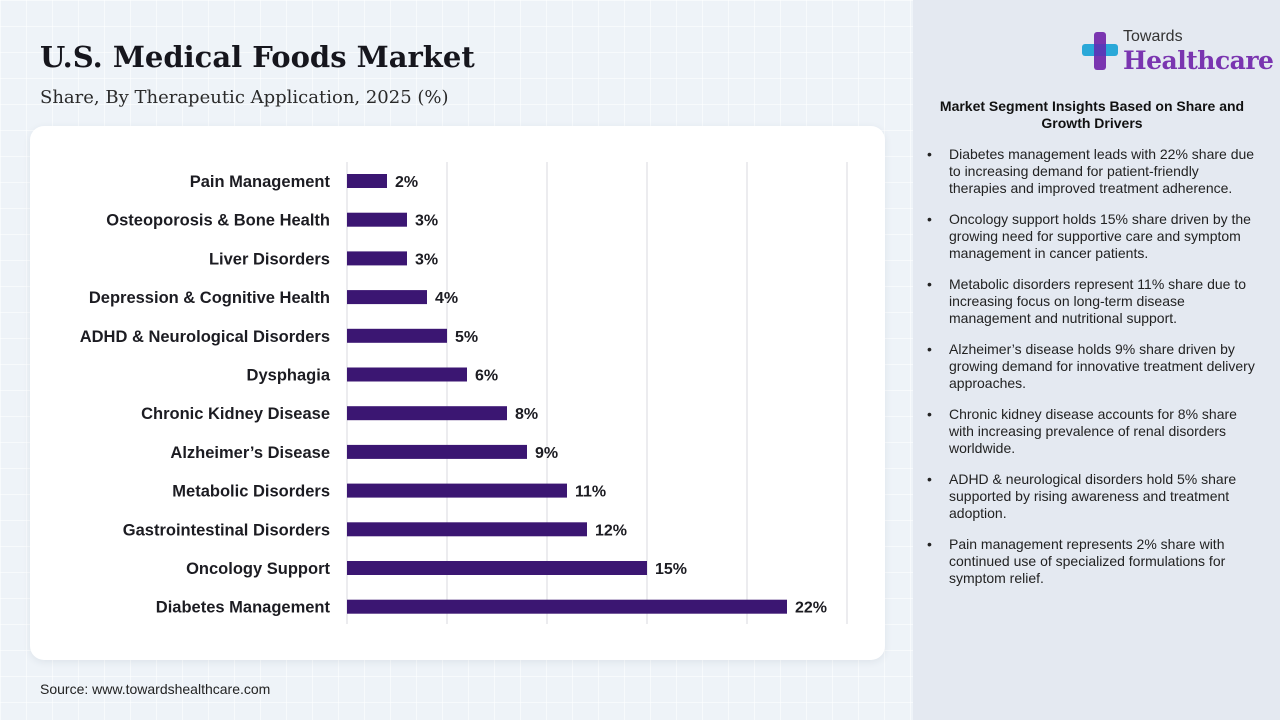 This screenshot has height=720, width=1280. Describe the element at coordinates (289, 376) in the screenshot. I see `category-label: Dysphagia` at that location.